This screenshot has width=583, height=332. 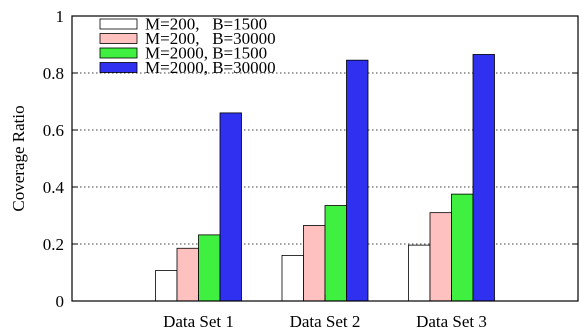 I want to click on legend-entry: M=200, B=30000, so click(x=210, y=38).